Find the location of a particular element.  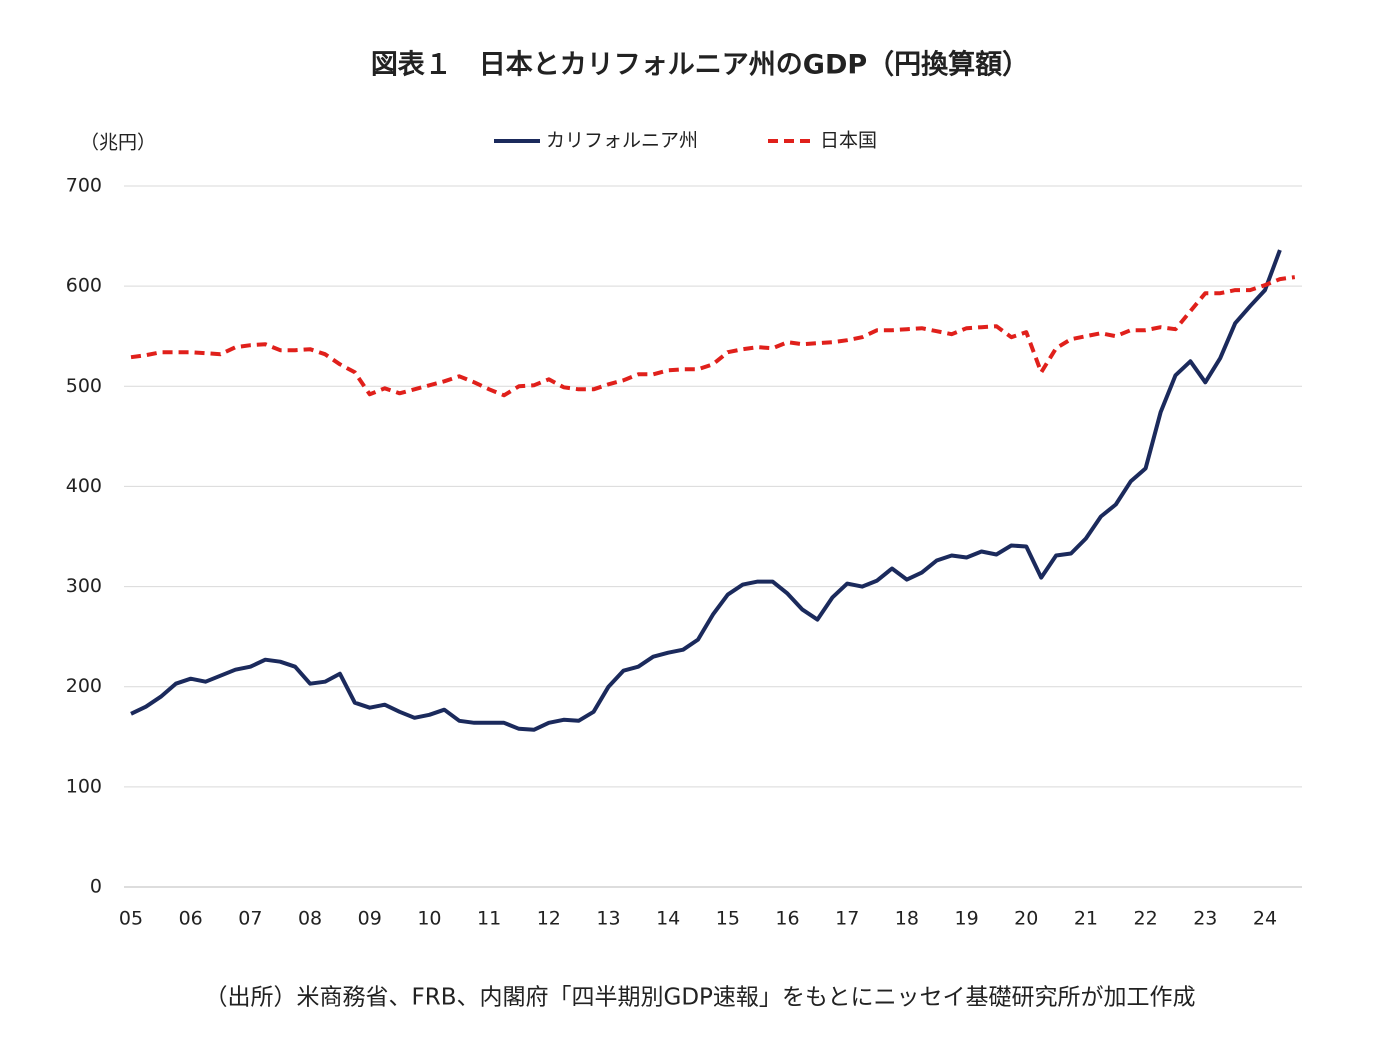

x-tick-label: 15 is located at coordinates (728, 919).